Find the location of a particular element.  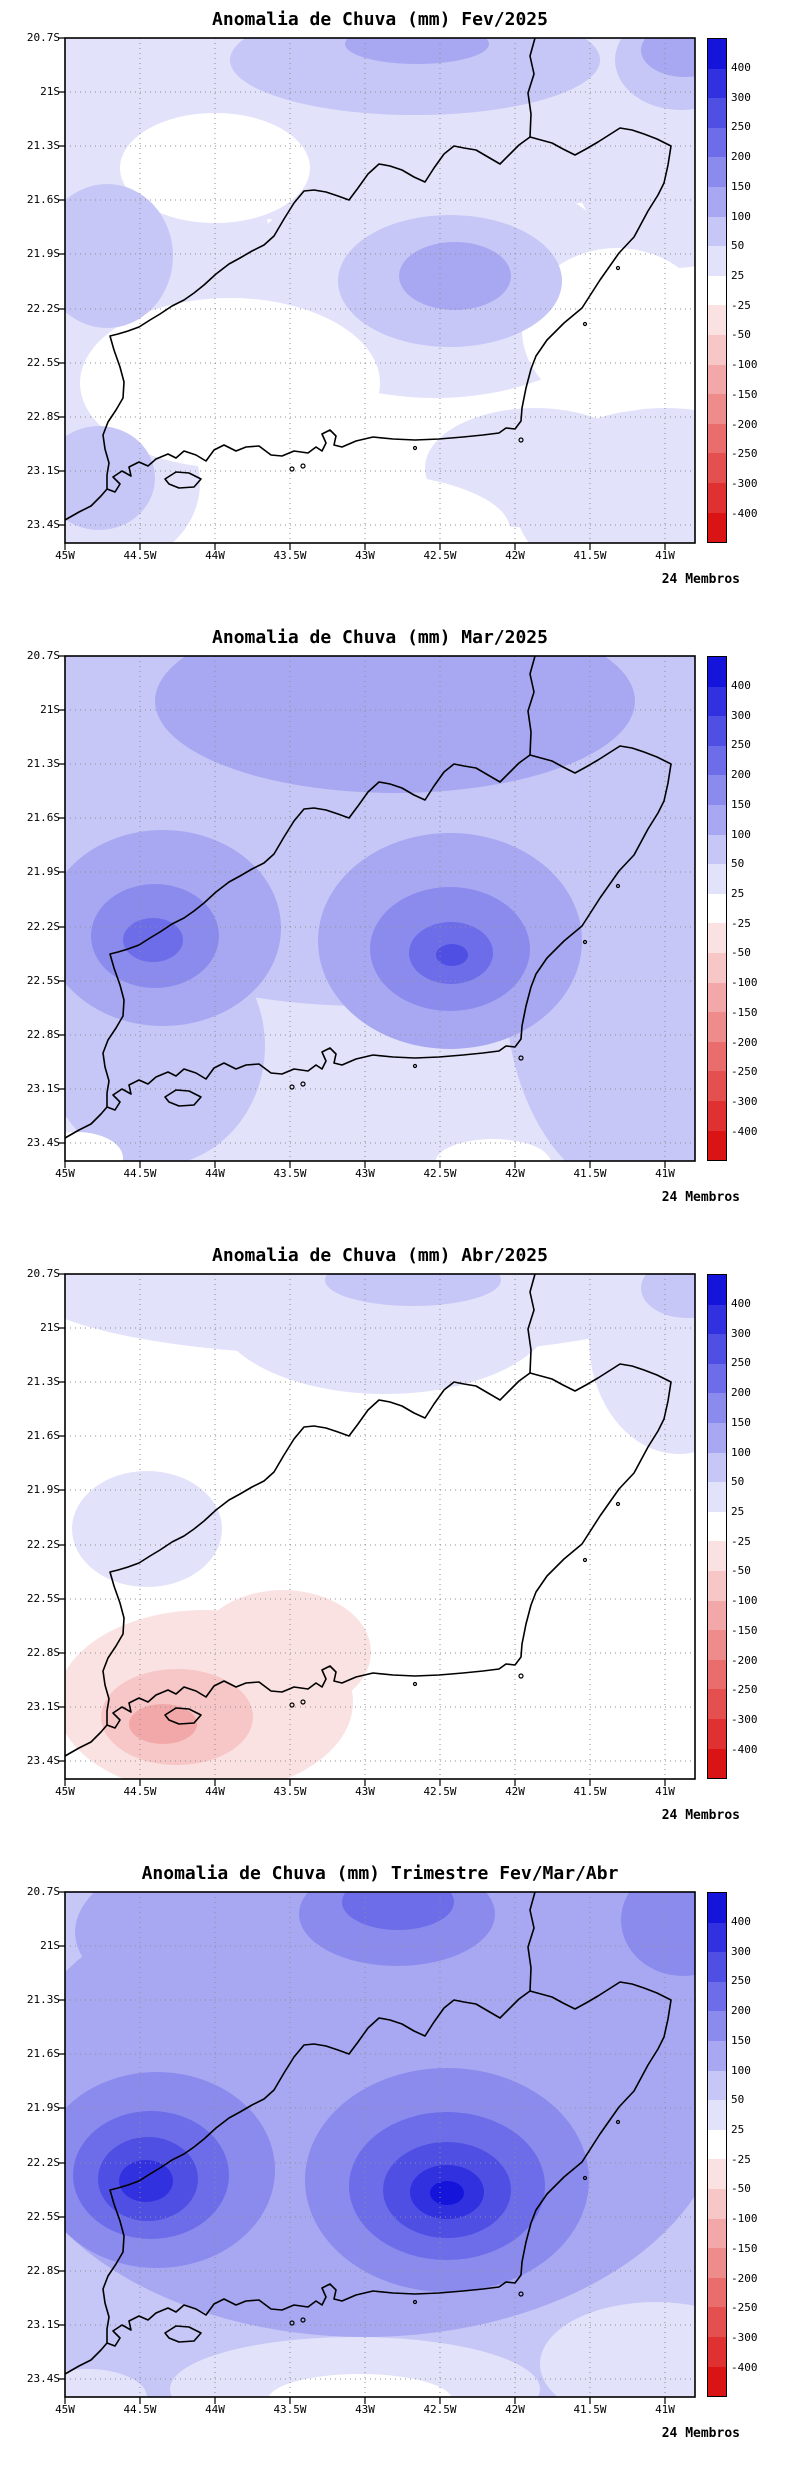

members-label: 24 Membros is located at coordinates (700, 579).